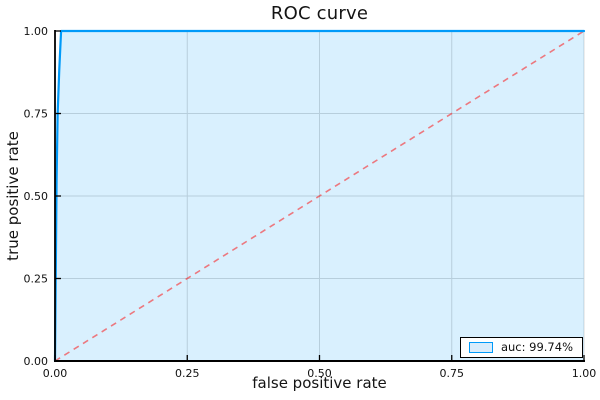  What do you see at coordinates (584, 373) in the screenshot?
I see `x-tick-label: 1.00` at bounding box center [584, 373].